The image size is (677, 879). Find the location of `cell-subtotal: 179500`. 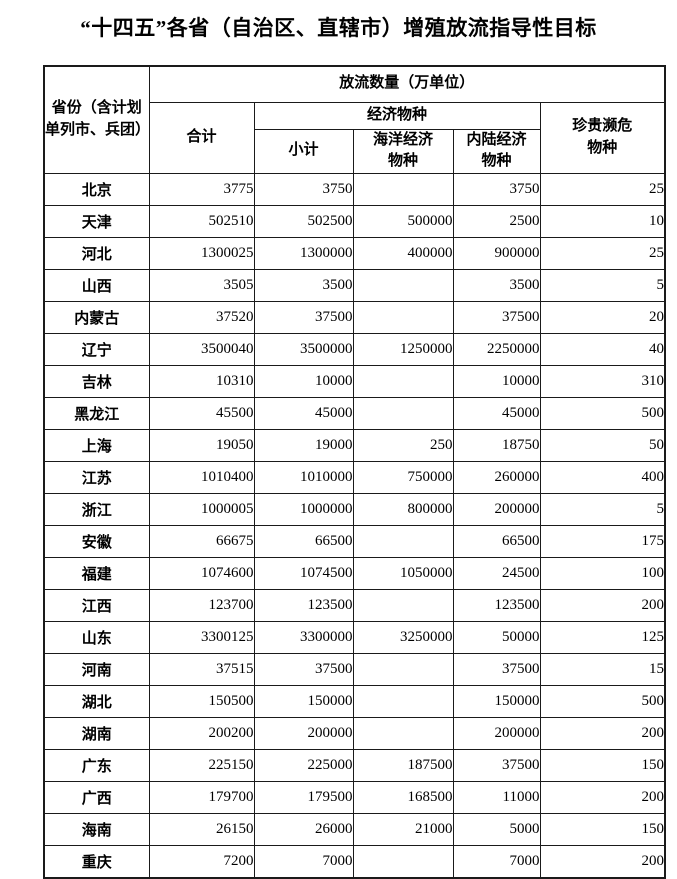

cell-subtotal: 179500 is located at coordinates (303, 797).